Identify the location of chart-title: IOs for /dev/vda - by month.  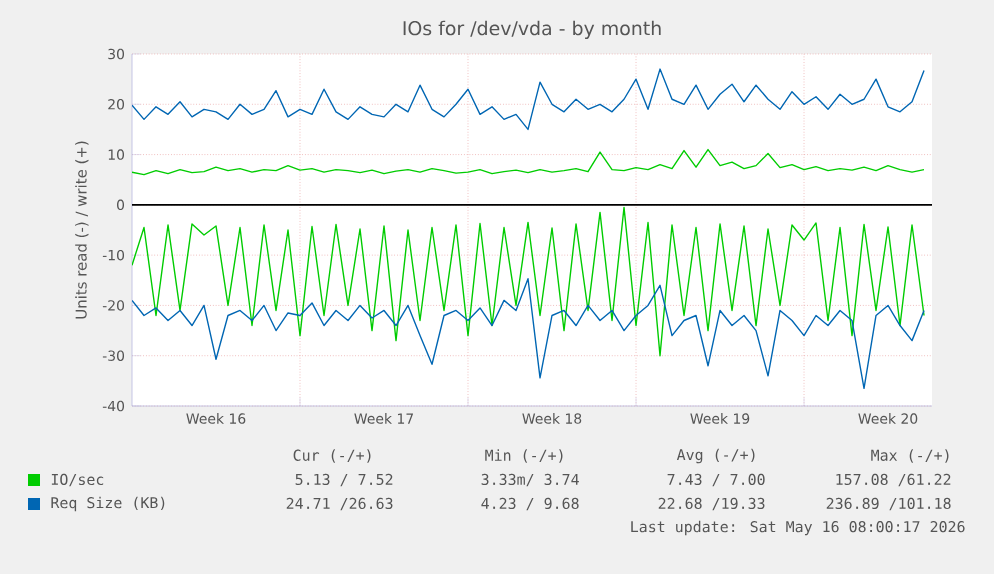
(532, 30).